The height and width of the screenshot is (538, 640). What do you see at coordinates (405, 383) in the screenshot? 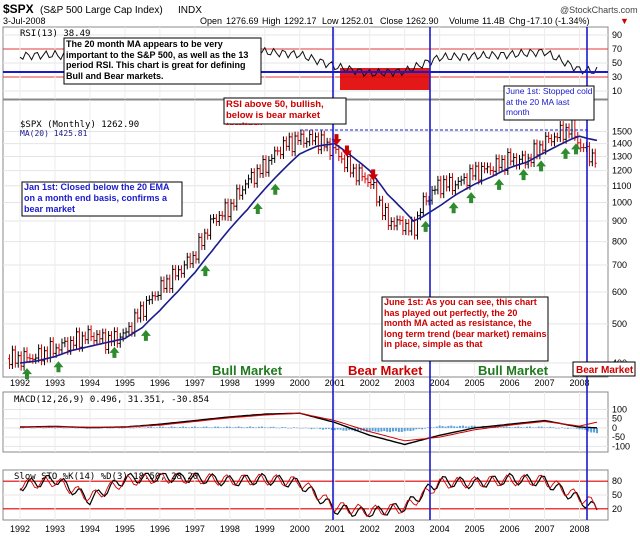
I see `year-label-top: 2003` at bounding box center [405, 383].